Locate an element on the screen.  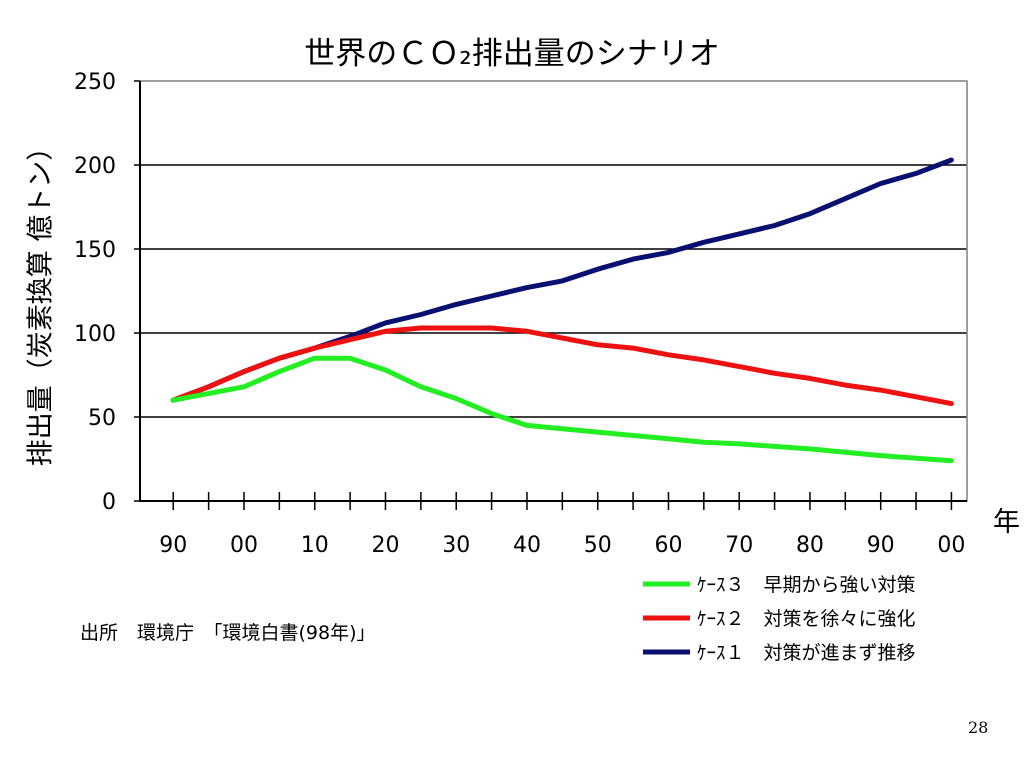
y-tick-label: 50 is located at coordinates (102, 418).